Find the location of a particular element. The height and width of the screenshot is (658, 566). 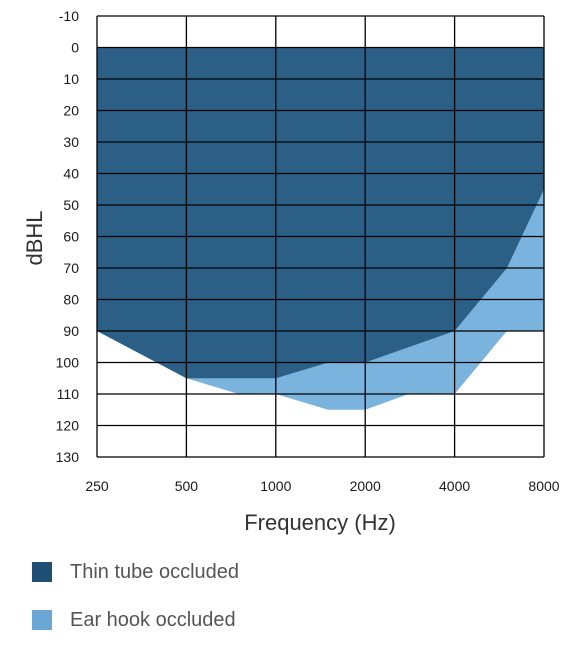

x-tick-label: 250 is located at coordinates (97, 486).